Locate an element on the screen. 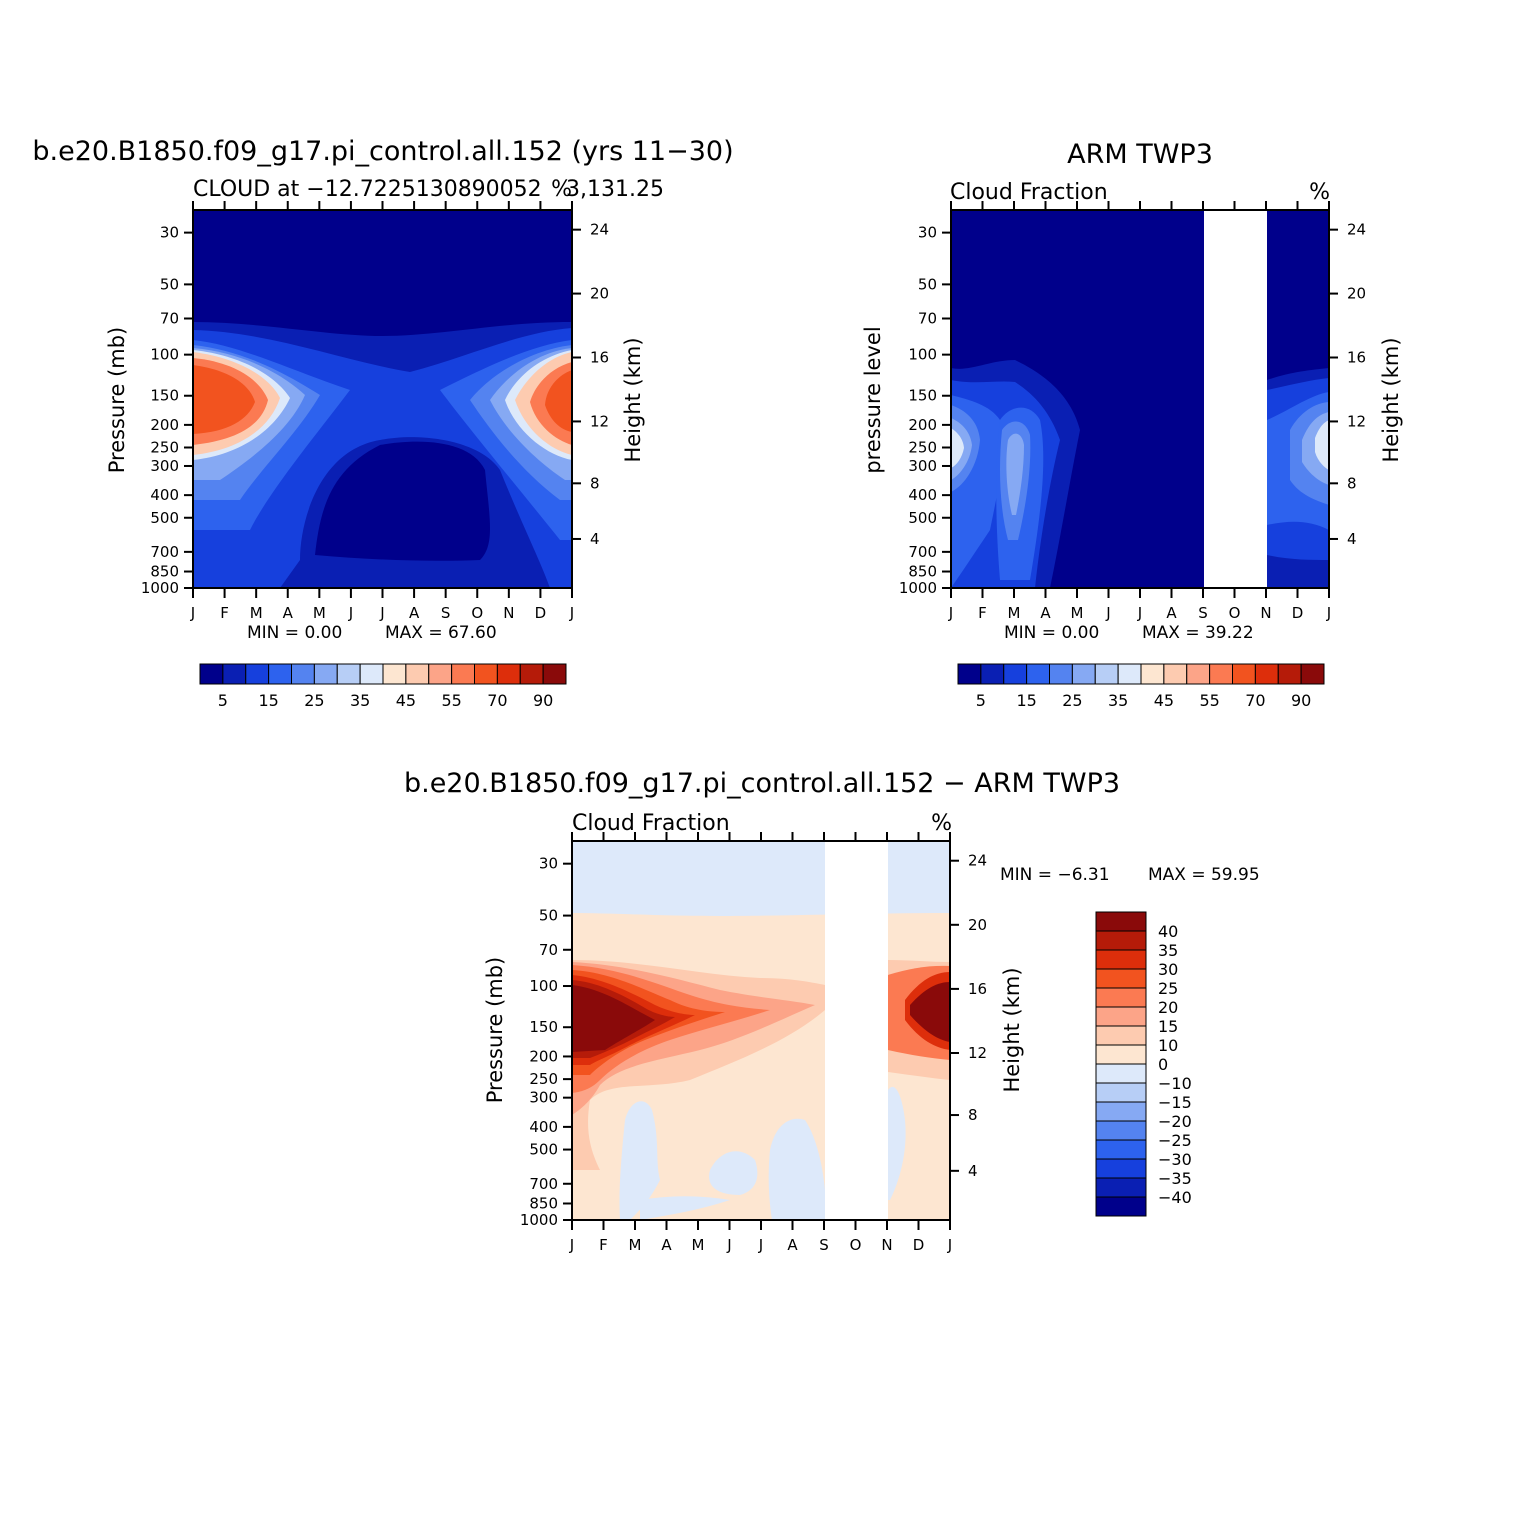  panel-diff-height-axis: 24 20 16 12 8 4 is located at coordinates (968, 1016).